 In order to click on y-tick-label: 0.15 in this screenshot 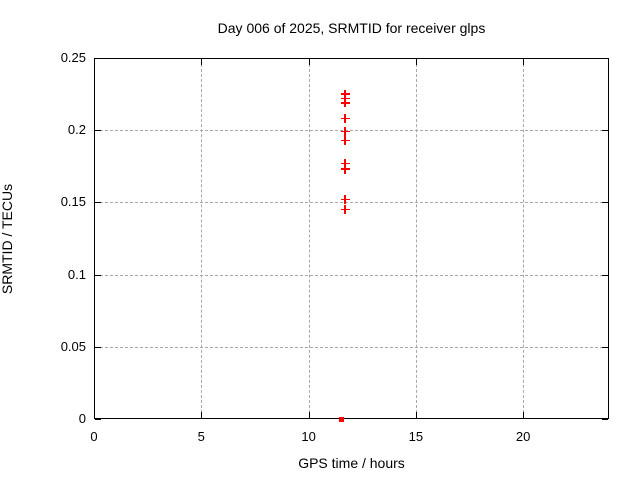, I will do `click(73, 202)`.